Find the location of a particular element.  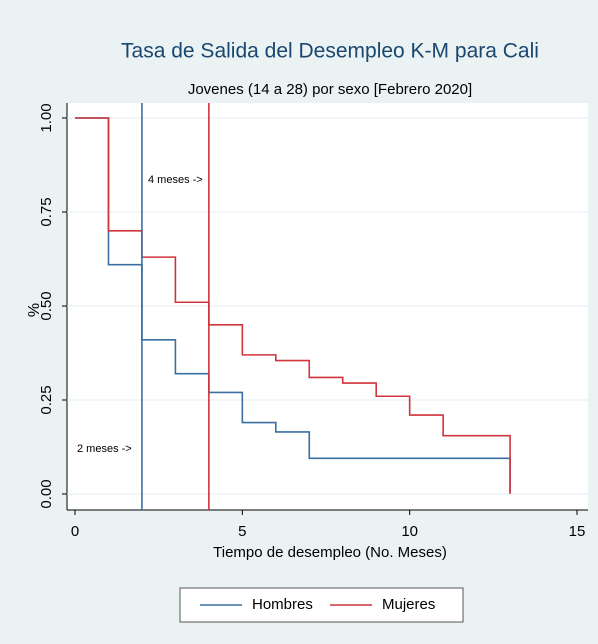

annotation: 4 meses -> is located at coordinates (175, 180).